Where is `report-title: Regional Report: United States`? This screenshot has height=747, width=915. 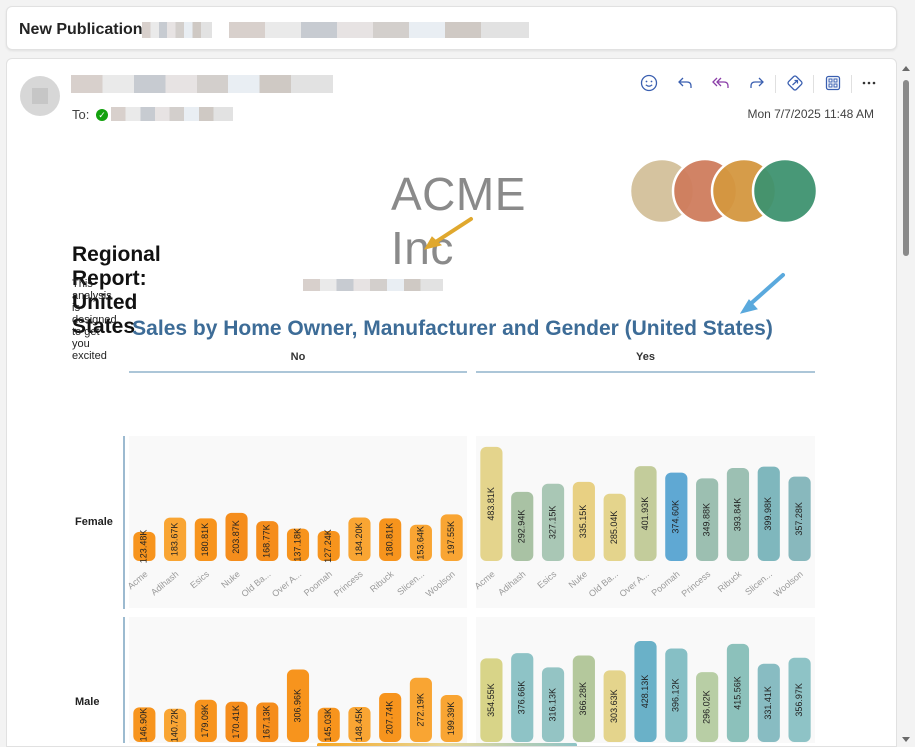 report-title: Regional Report: United States is located at coordinates (116, 290).